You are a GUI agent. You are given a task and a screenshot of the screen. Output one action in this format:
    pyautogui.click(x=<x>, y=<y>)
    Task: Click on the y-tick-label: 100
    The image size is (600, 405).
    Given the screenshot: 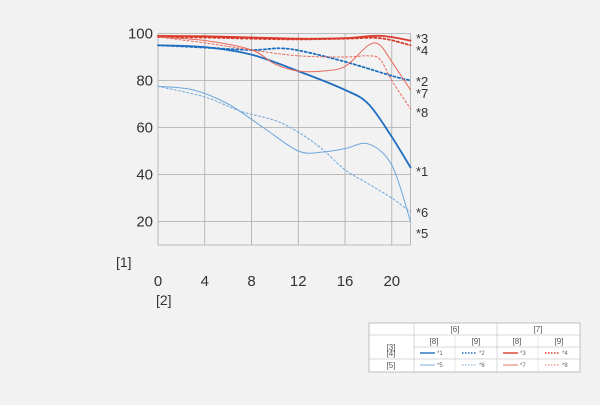 What is the action you would take?
    pyautogui.click(x=140, y=34)
    